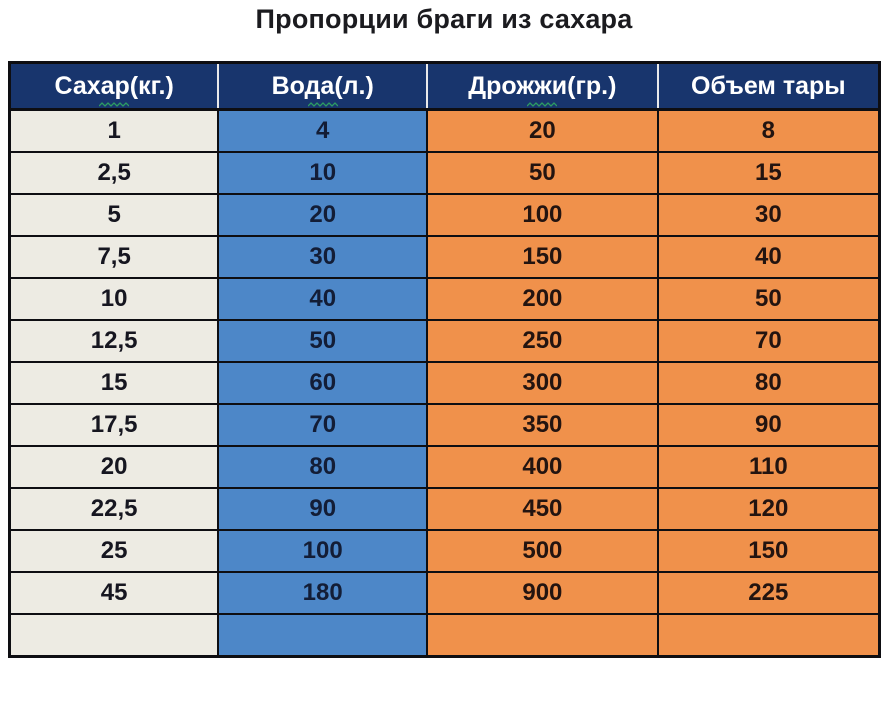  I want to click on table-cell: 25, so click(114, 551).